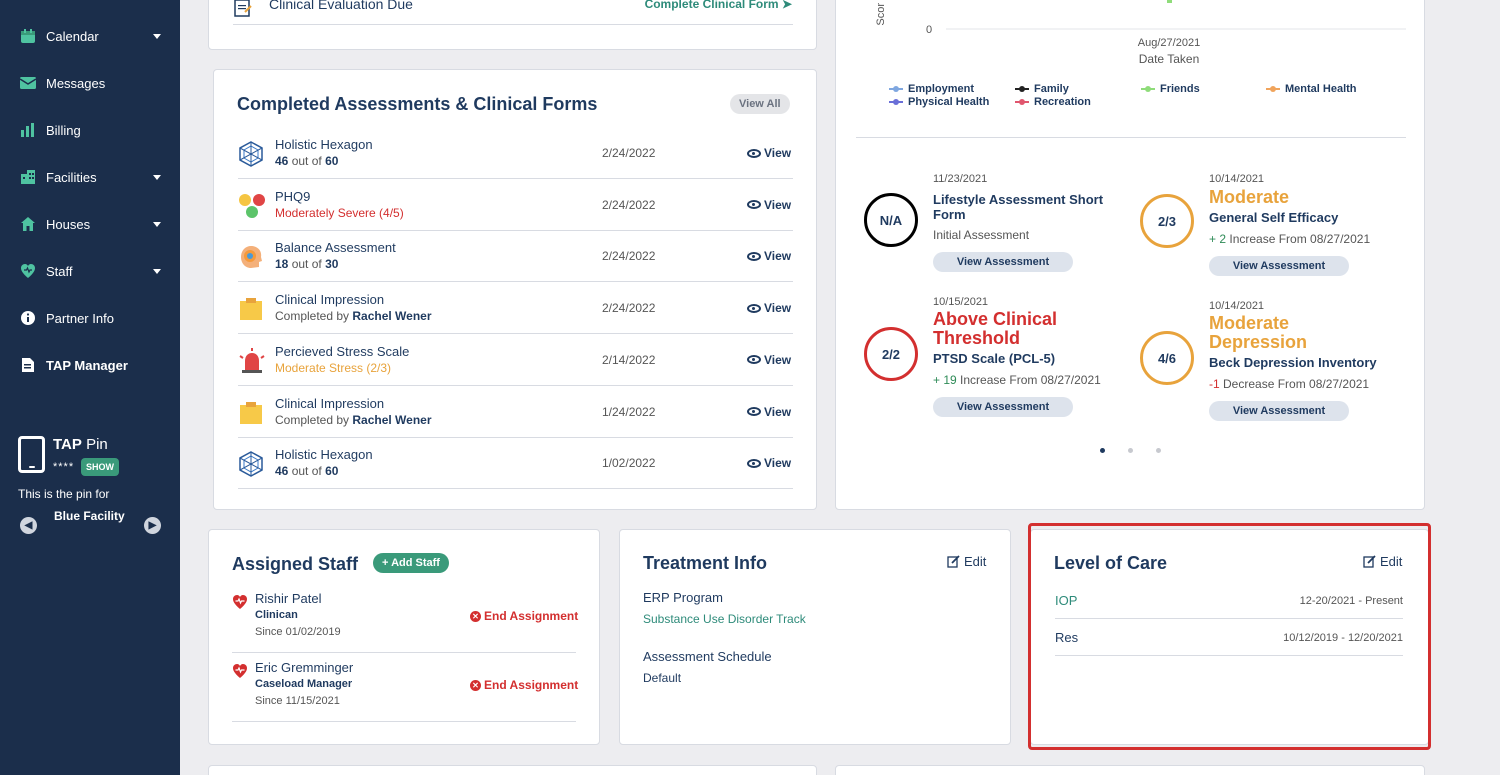 This screenshot has width=1500, height=775. Describe the element at coordinates (1131, 137) in the screenshot. I see `divider` at that location.